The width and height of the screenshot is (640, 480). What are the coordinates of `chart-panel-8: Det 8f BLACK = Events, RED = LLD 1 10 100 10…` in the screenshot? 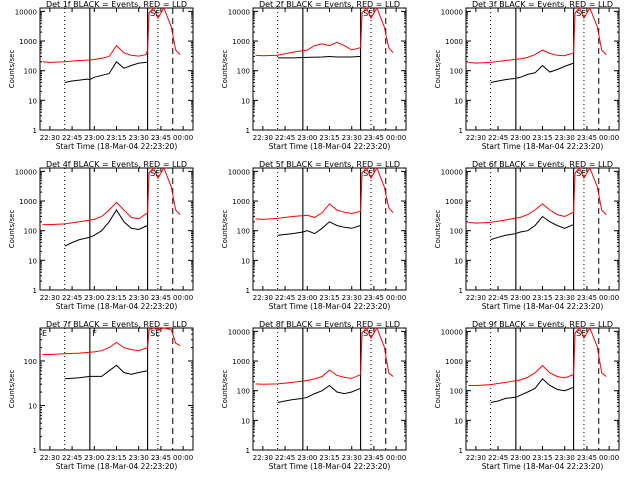 It's located at (314, 395).